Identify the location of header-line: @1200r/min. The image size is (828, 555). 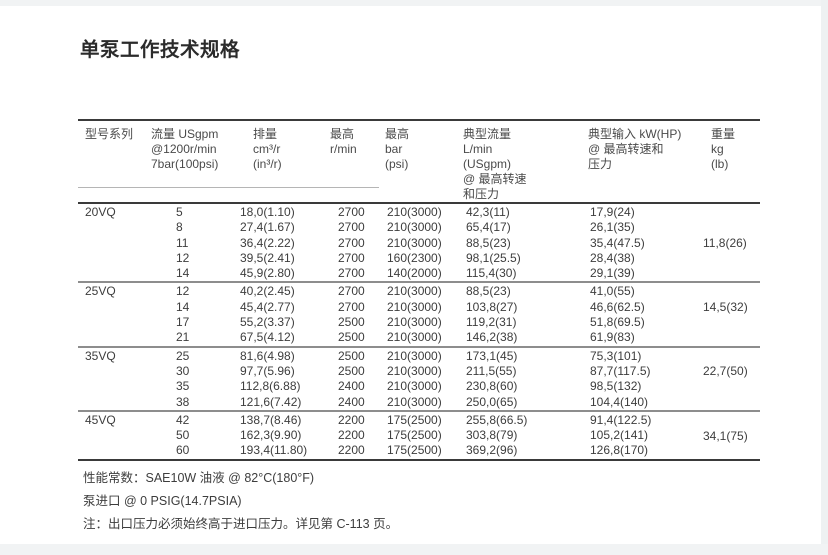
(184, 149).